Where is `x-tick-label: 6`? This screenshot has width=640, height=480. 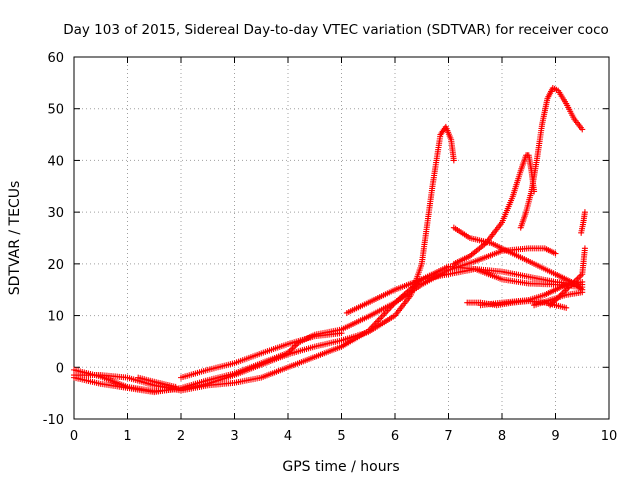
x-tick-label: 6 is located at coordinates (395, 436).